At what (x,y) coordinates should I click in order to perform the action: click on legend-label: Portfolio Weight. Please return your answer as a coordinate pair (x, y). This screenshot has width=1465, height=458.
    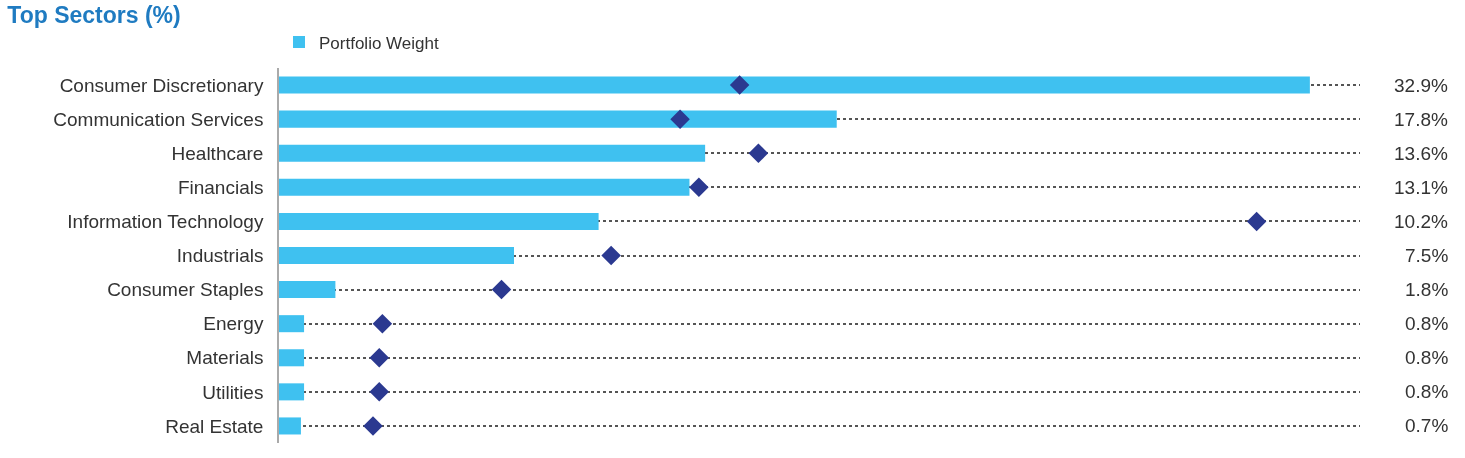
    Looking at the image, I should click on (379, 43).